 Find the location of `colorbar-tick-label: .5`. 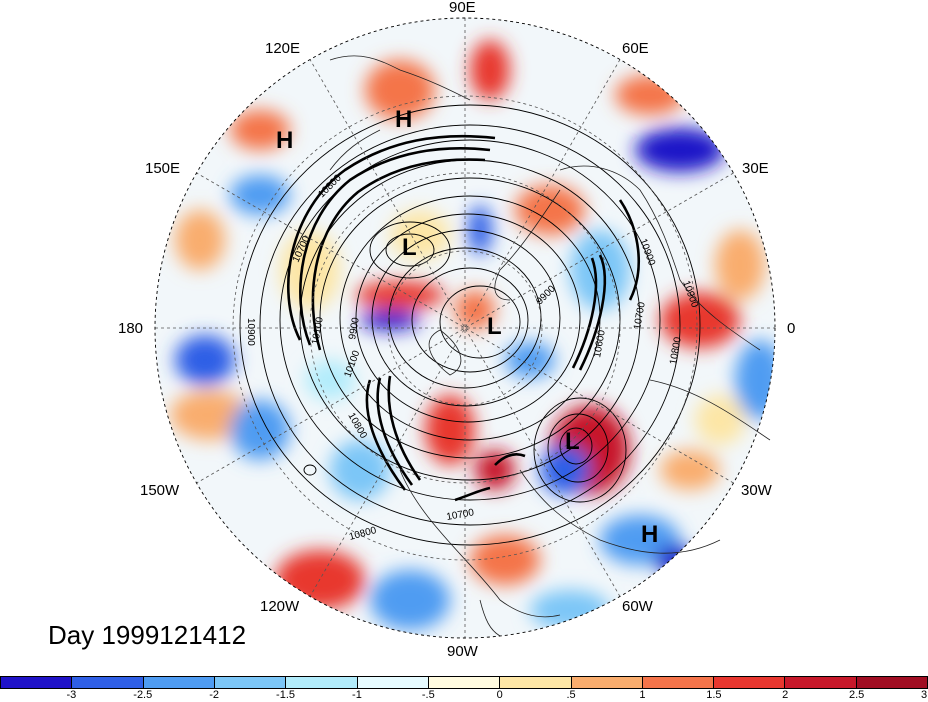

colorbar-tick-label: .5 is located at coordinates (571, 695).